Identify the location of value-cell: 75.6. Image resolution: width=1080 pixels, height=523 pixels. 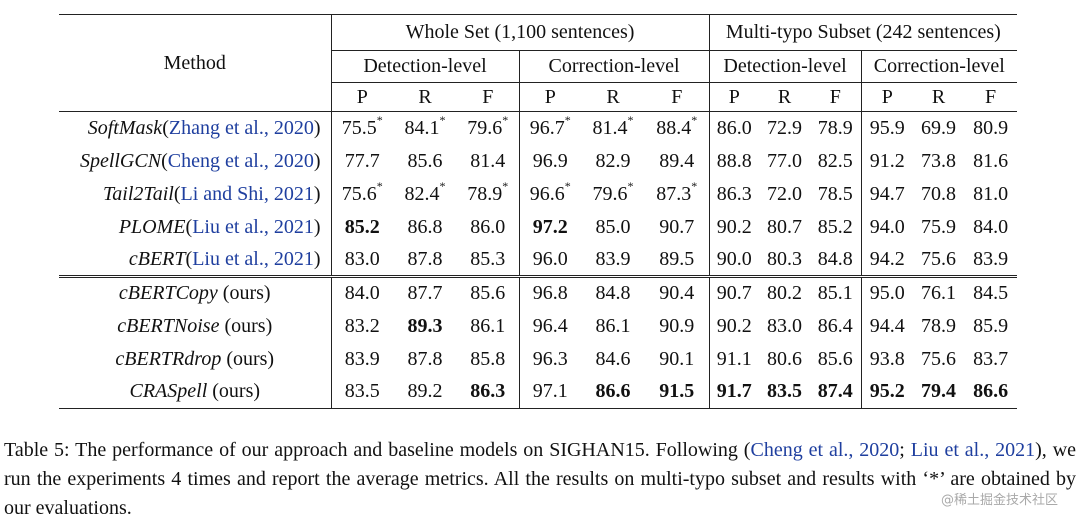
(938, 260).